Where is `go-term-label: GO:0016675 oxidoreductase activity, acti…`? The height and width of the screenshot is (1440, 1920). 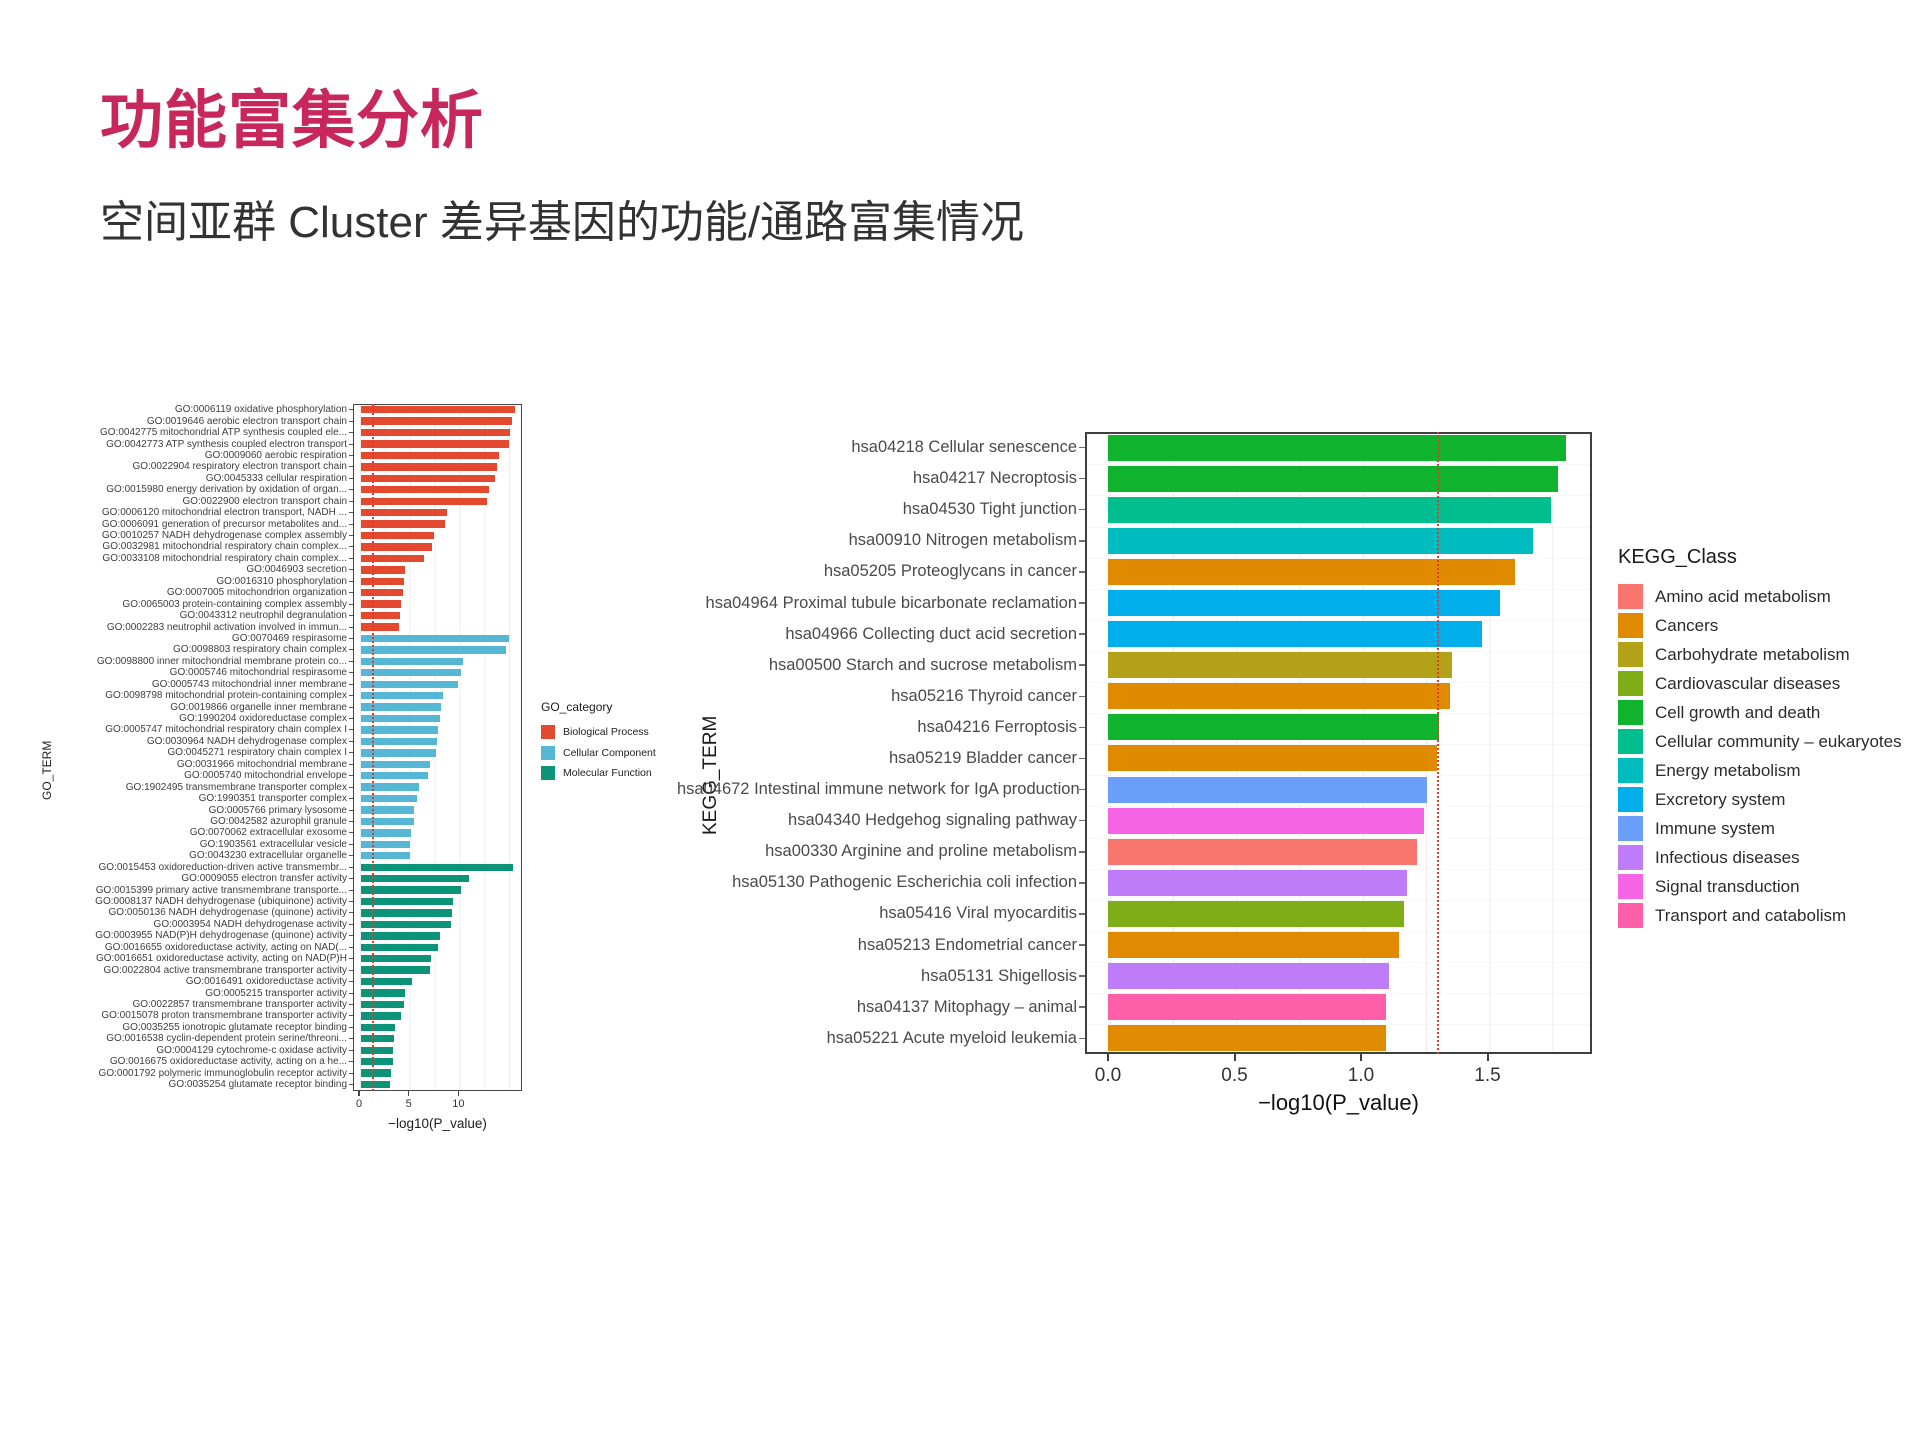
go-term-label: GO:0016675 oxidoreductase activity, acti… is located at coordinates (228, 1062).